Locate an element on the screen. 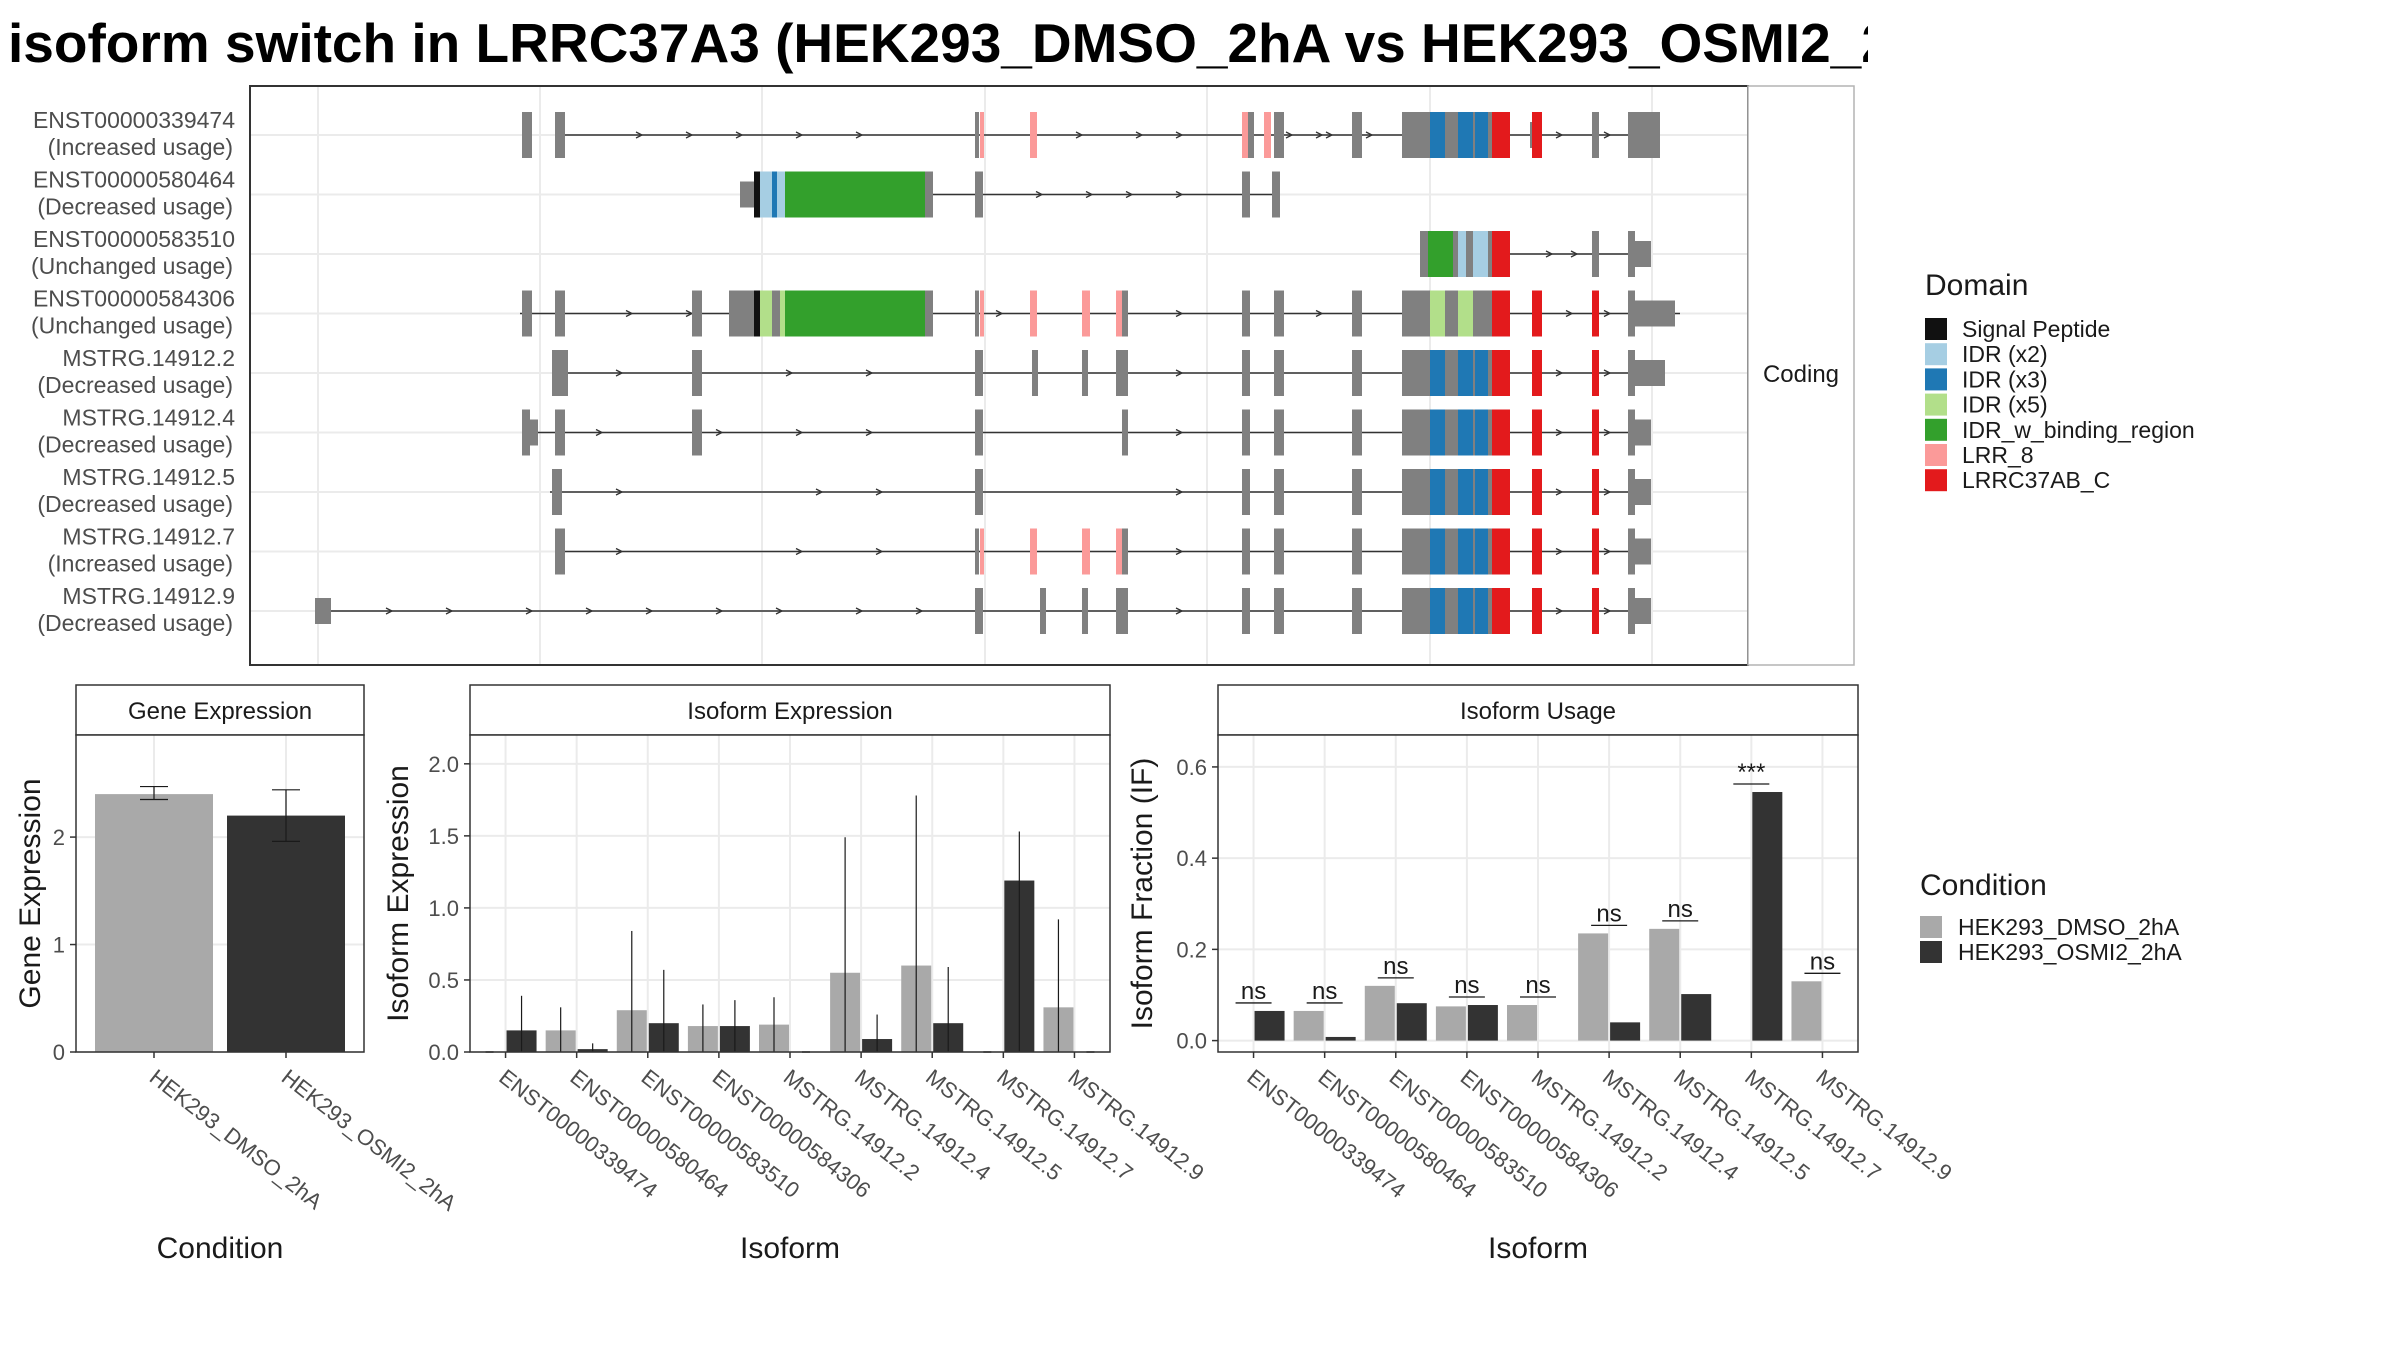 The width and height of the screenshot is (2400, 1350). gene-expression-xlabel: Condition is located at coordinates (220, 1248).